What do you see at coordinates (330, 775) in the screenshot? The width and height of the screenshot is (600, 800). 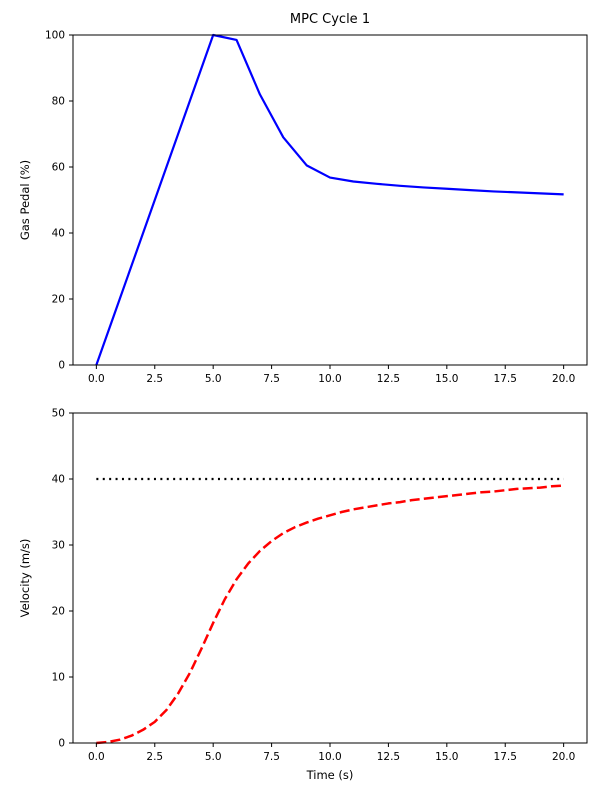 I see `bottom-x-axis-label: Time (s)` at bounding box center [330, 775].